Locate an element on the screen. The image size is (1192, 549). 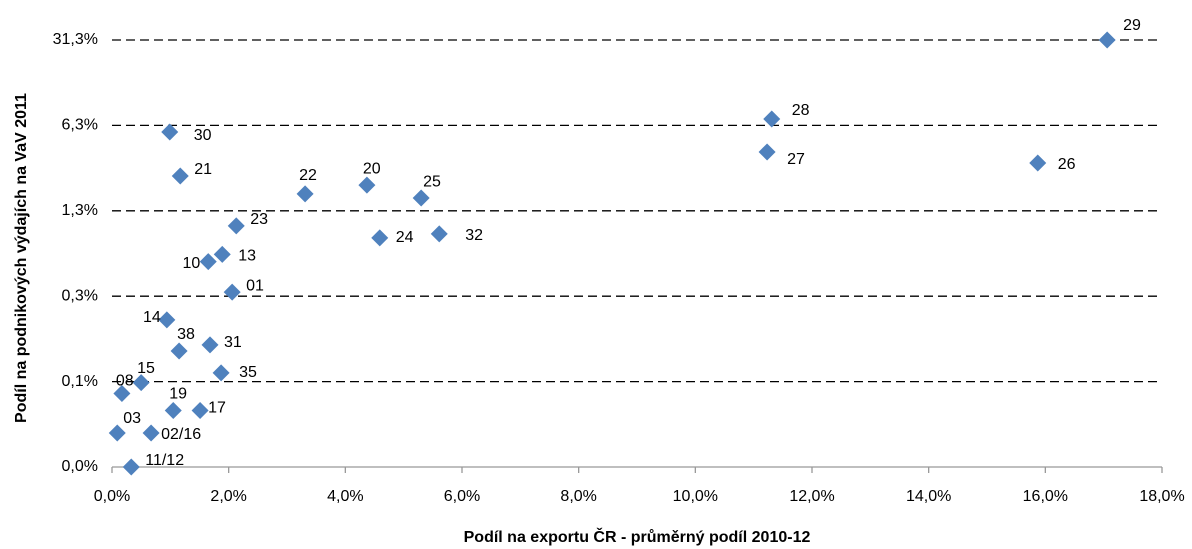
x-tick-label: 0,0% is located at coordinates (112, 496).